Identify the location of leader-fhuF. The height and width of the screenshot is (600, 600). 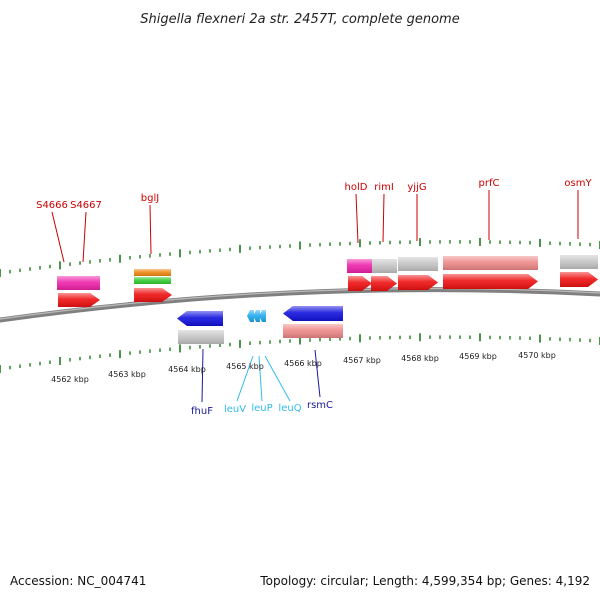
(202, 375).